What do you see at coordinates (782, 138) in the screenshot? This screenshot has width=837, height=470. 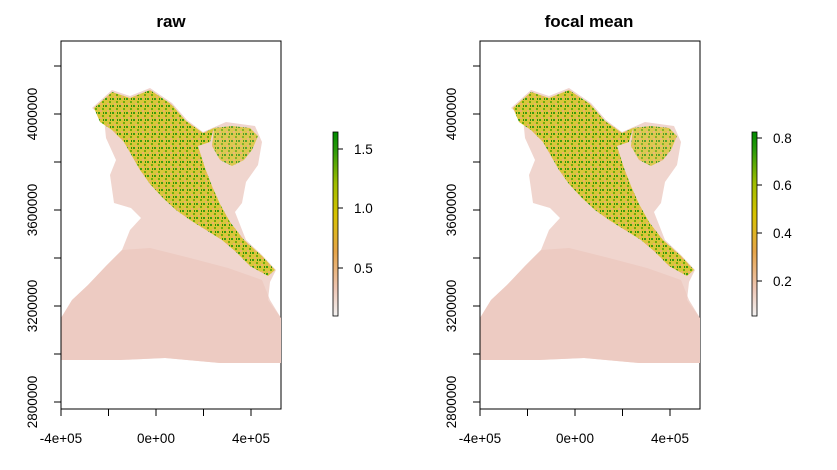 I see `colorbar-label: 0.8` at bounding box center [782, 138].